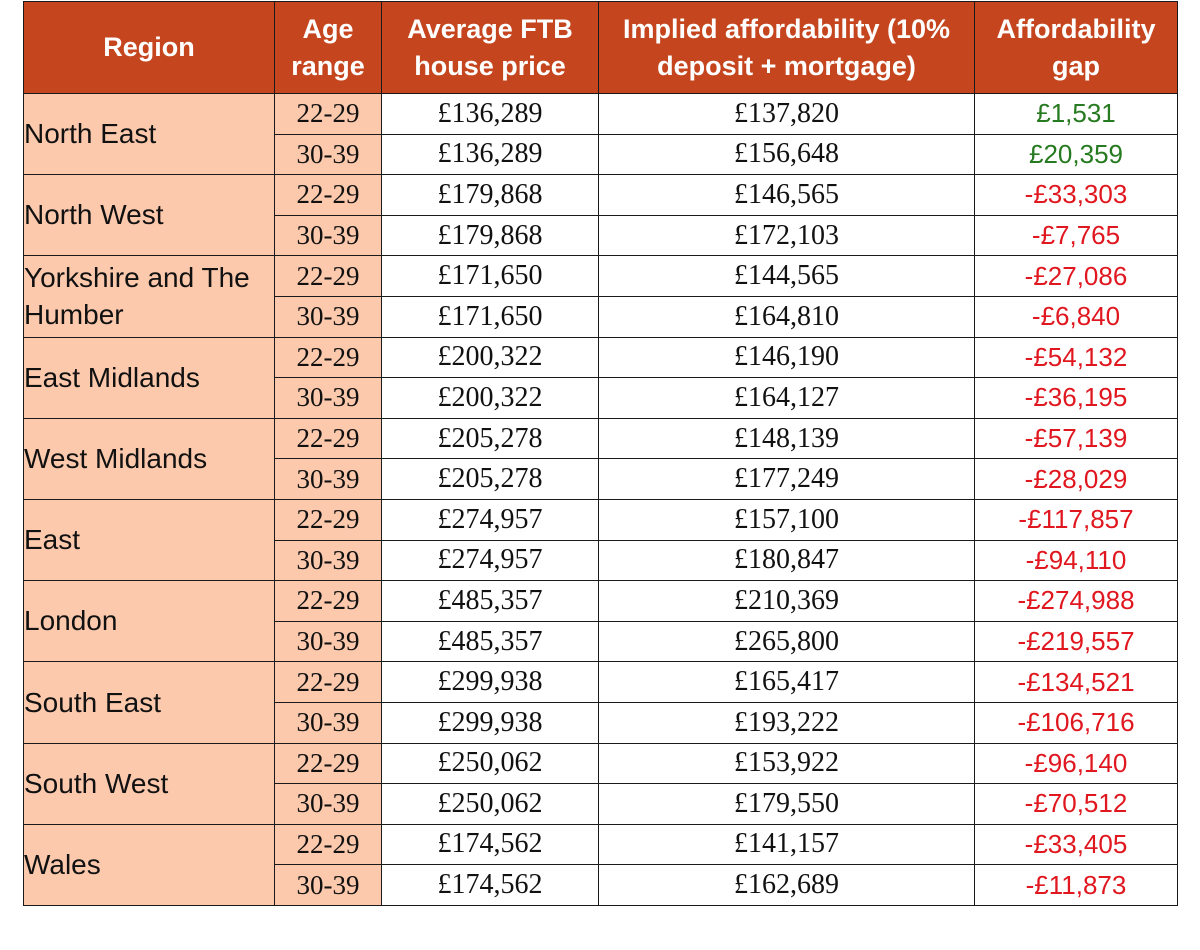 The height and width of the screenshot is (950, 1200). What do you see at coordinates (786, 195) in the screenshot?
I see `implied-affordability-cell: £146,565` at bounding box center [786, 195].